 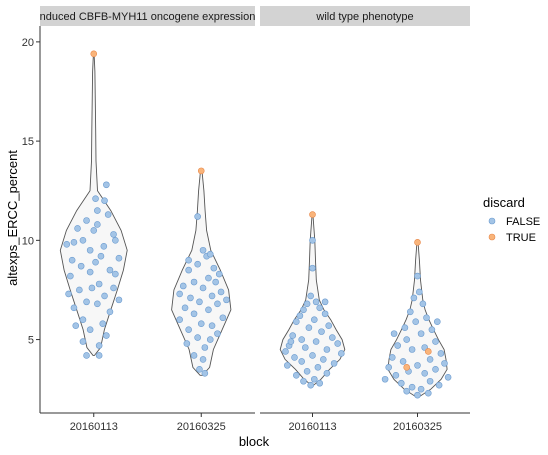 What do you see at coordinates (28, 241) in the screenshot?
I see `y-tick-label: 10` at bounding box center [28, 241].